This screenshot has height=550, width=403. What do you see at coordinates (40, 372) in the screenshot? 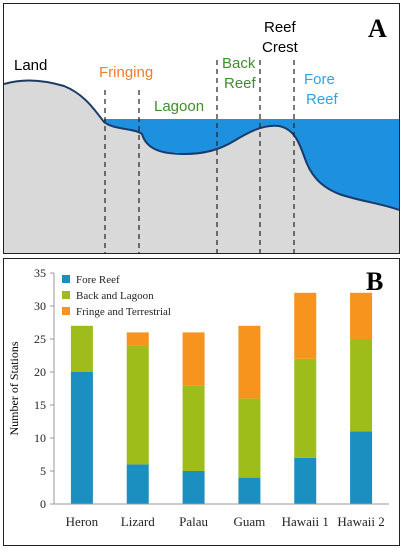
I see `y-tick-label: 20` at bounding box center [40, 372].